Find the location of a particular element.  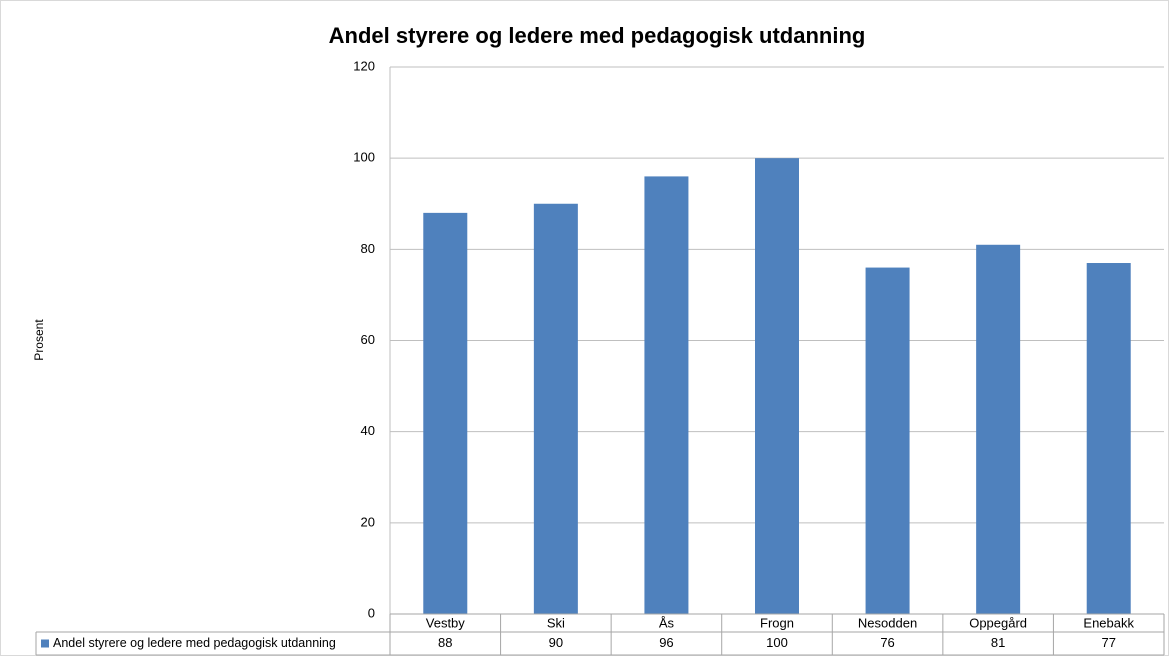

y-tick-label: 20 is located at coordinates (368, 521).